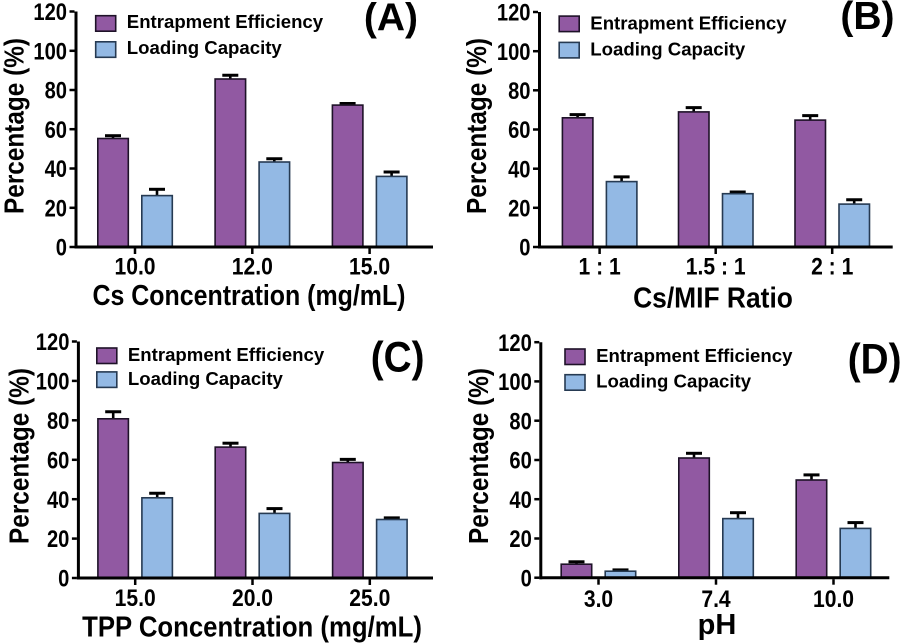 The width and height of the screenshot is (902, 644). What do you see at coordinates (716, 266) in the screenshot?
I see `svg-text: 1.5 : 1` at bounding box center [716, 266].